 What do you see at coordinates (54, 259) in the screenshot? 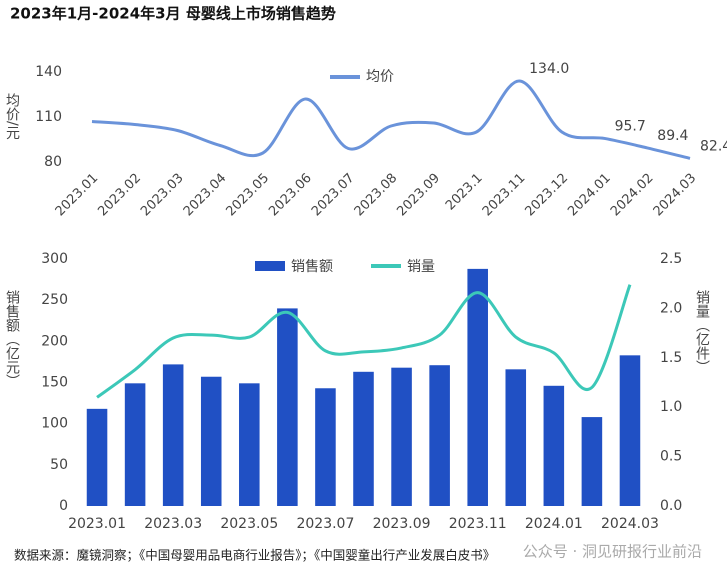
I see `y-tick-label: 300` at bounding box center [54, 259].